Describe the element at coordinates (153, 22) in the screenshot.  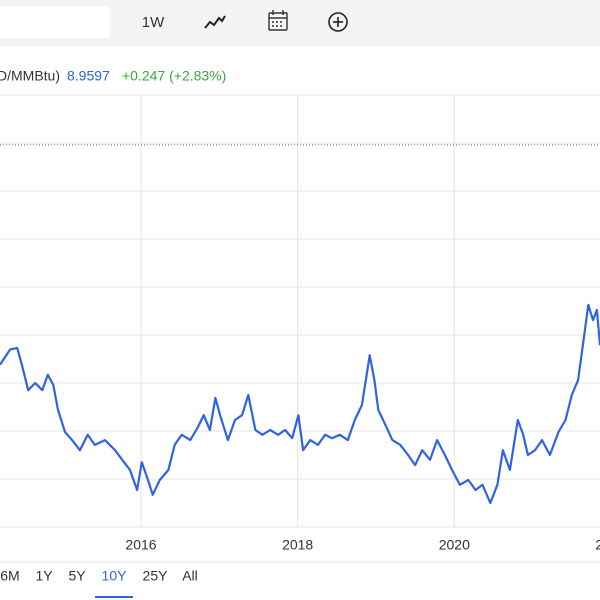
I see `interval-button: 1W` at that location.